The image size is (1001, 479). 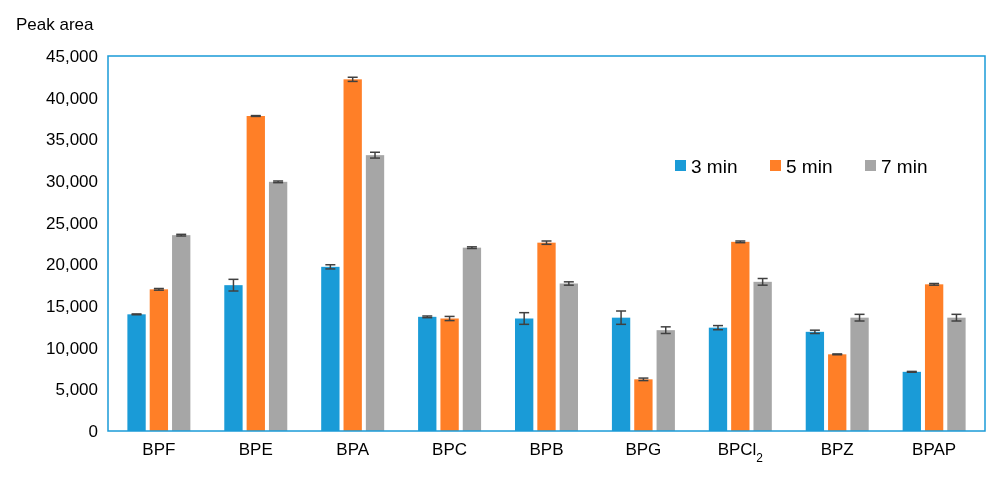 What do you see at coordinates (837, 449) in the screenshot?
I see `x-tick-label: BPZ` at bounding box center [837, 449].